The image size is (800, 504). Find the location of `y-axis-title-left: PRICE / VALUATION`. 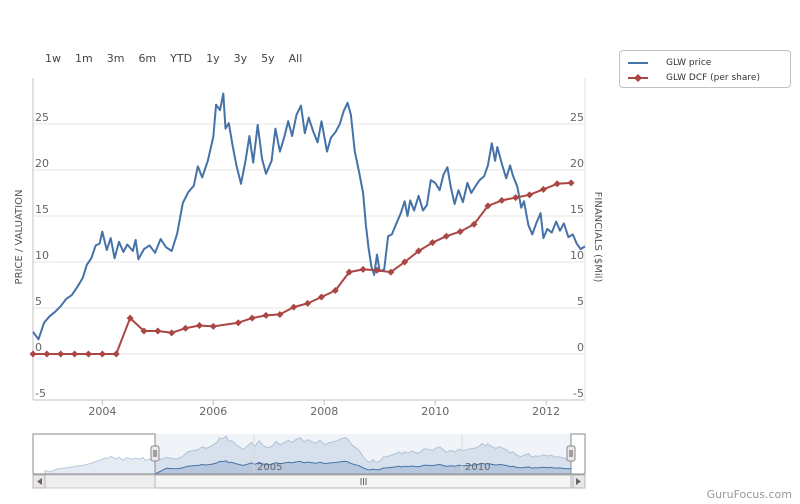

y-axis-title-left: PRICE / VALUATION is located at coordinates (19, 237).